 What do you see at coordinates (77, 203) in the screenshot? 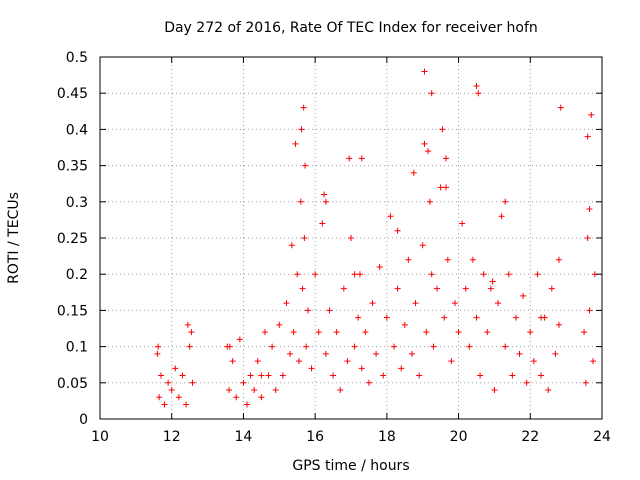
I see `y-tick-label: 0.3` at bounding box center [77, 203].